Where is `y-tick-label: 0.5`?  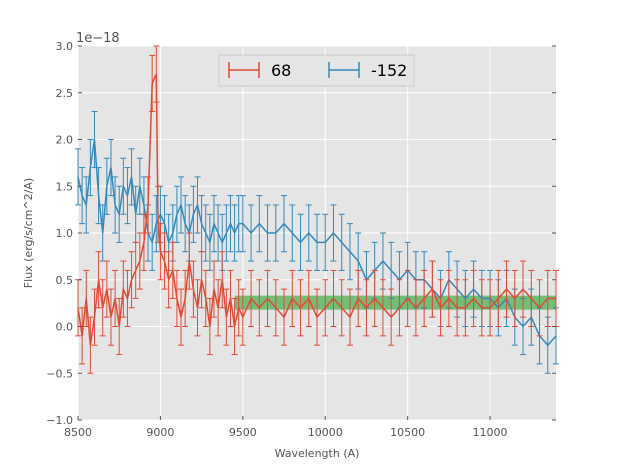 y-tick-label: 0.5 is located at coordinates (65, 280).